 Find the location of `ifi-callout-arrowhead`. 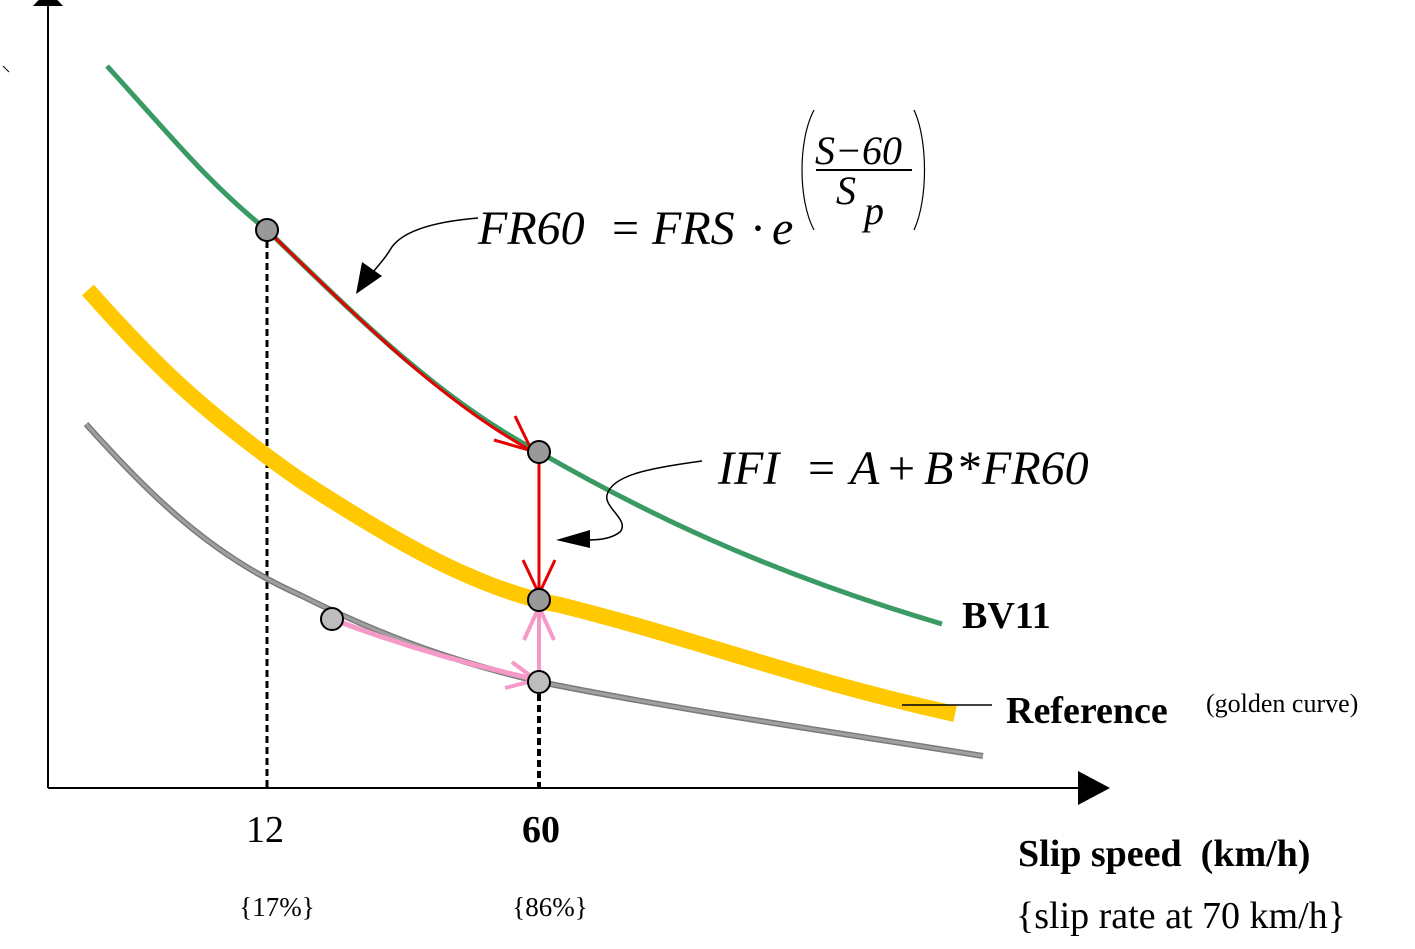

ifi-callout-arrowhead is located at coordinates (573, 539).